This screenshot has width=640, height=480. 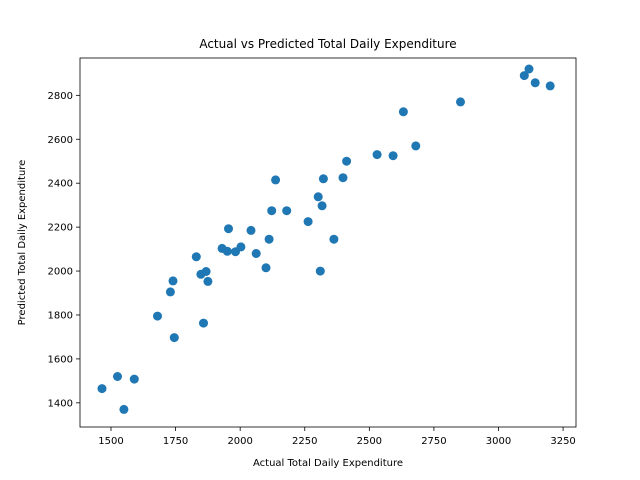 I want to click on x-tick-label: 3250, so click(x=562, y=441).